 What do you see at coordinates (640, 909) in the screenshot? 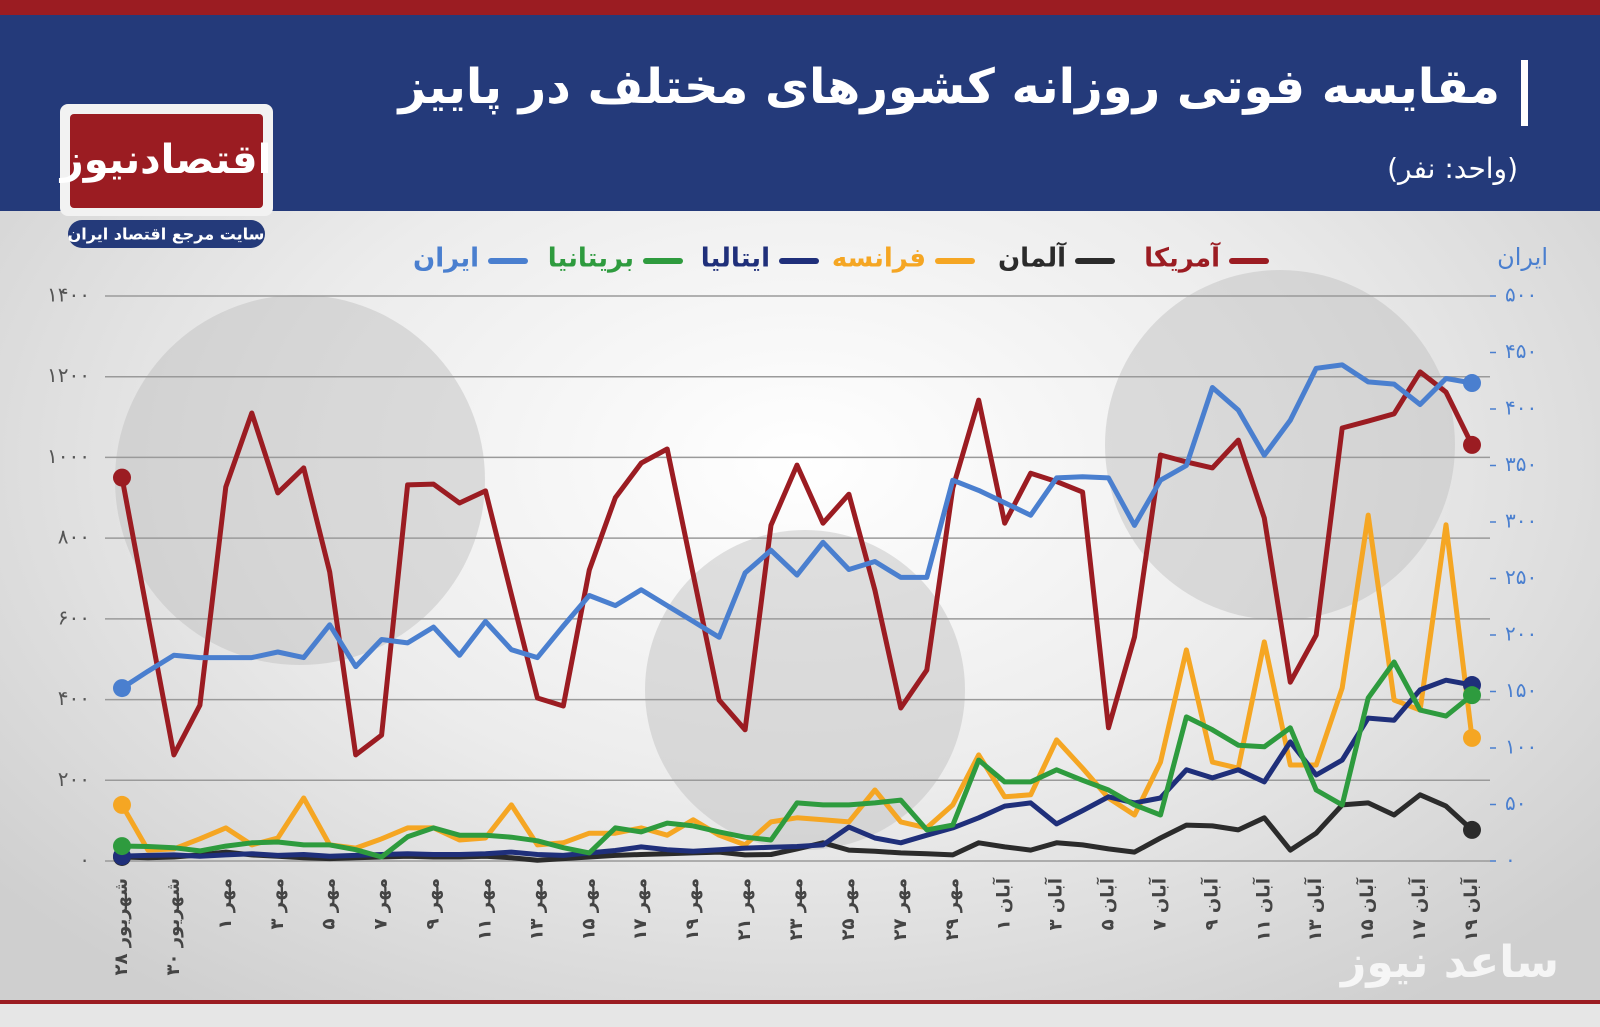
I see `x-tick-label: ۱۷ مهر` at bounding box center [640, 909].